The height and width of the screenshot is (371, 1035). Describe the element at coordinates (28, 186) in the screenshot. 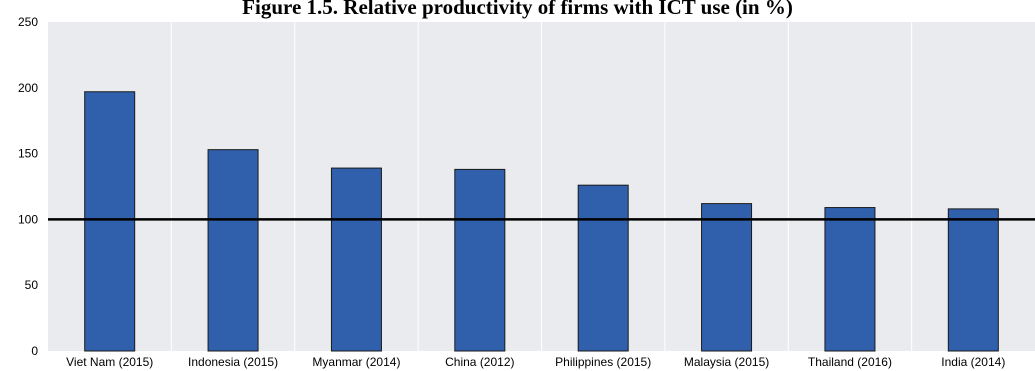

I see `y-axis-tick-labels: 0 50 100 150 200 250` at that location.